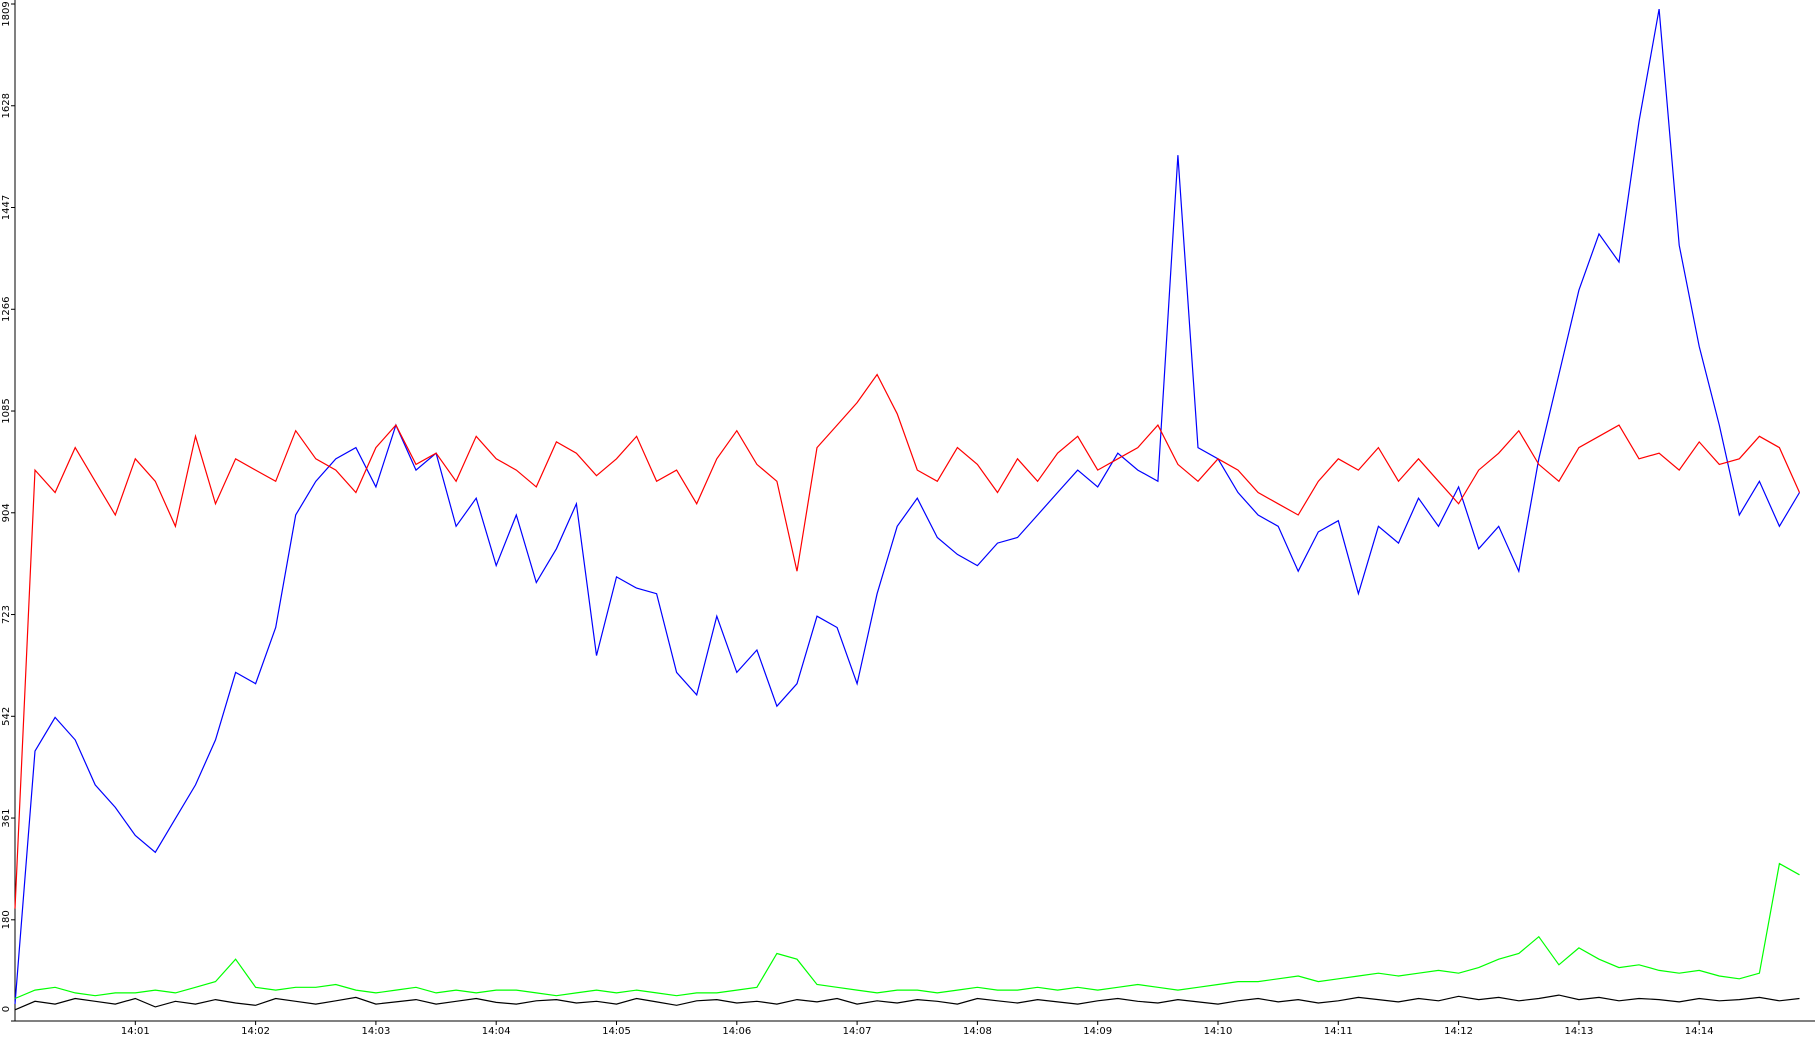 This screenshot has width=1815, height=1039. Describe the element at coordinates (6, 512) in the screenshot. I see `y-tick-label: 904` at that location.